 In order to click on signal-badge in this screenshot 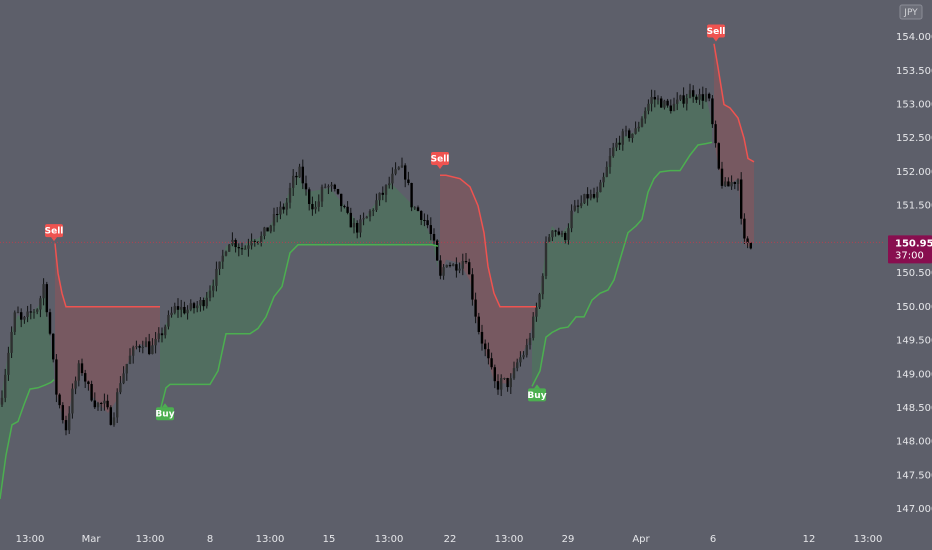, I will do `click(54, 231)`.